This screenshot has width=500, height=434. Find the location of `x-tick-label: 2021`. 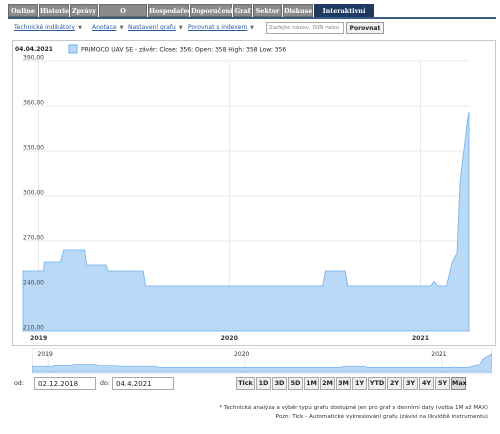

x-tick-label: 2021 is located at coordinates (420, 338).